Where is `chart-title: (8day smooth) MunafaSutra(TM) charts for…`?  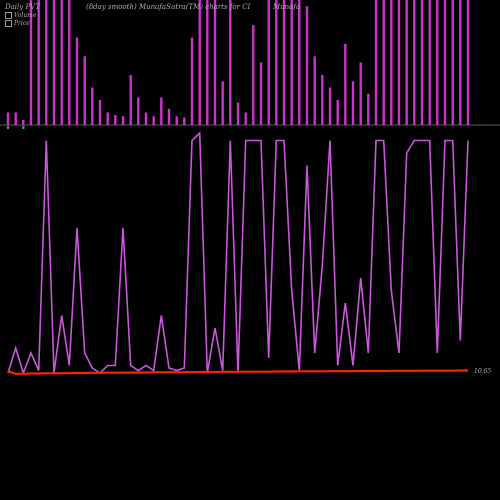 chart-title: (8day smooth) MunafaSutra(TM) charts for… is located at coordinates (168, 7).